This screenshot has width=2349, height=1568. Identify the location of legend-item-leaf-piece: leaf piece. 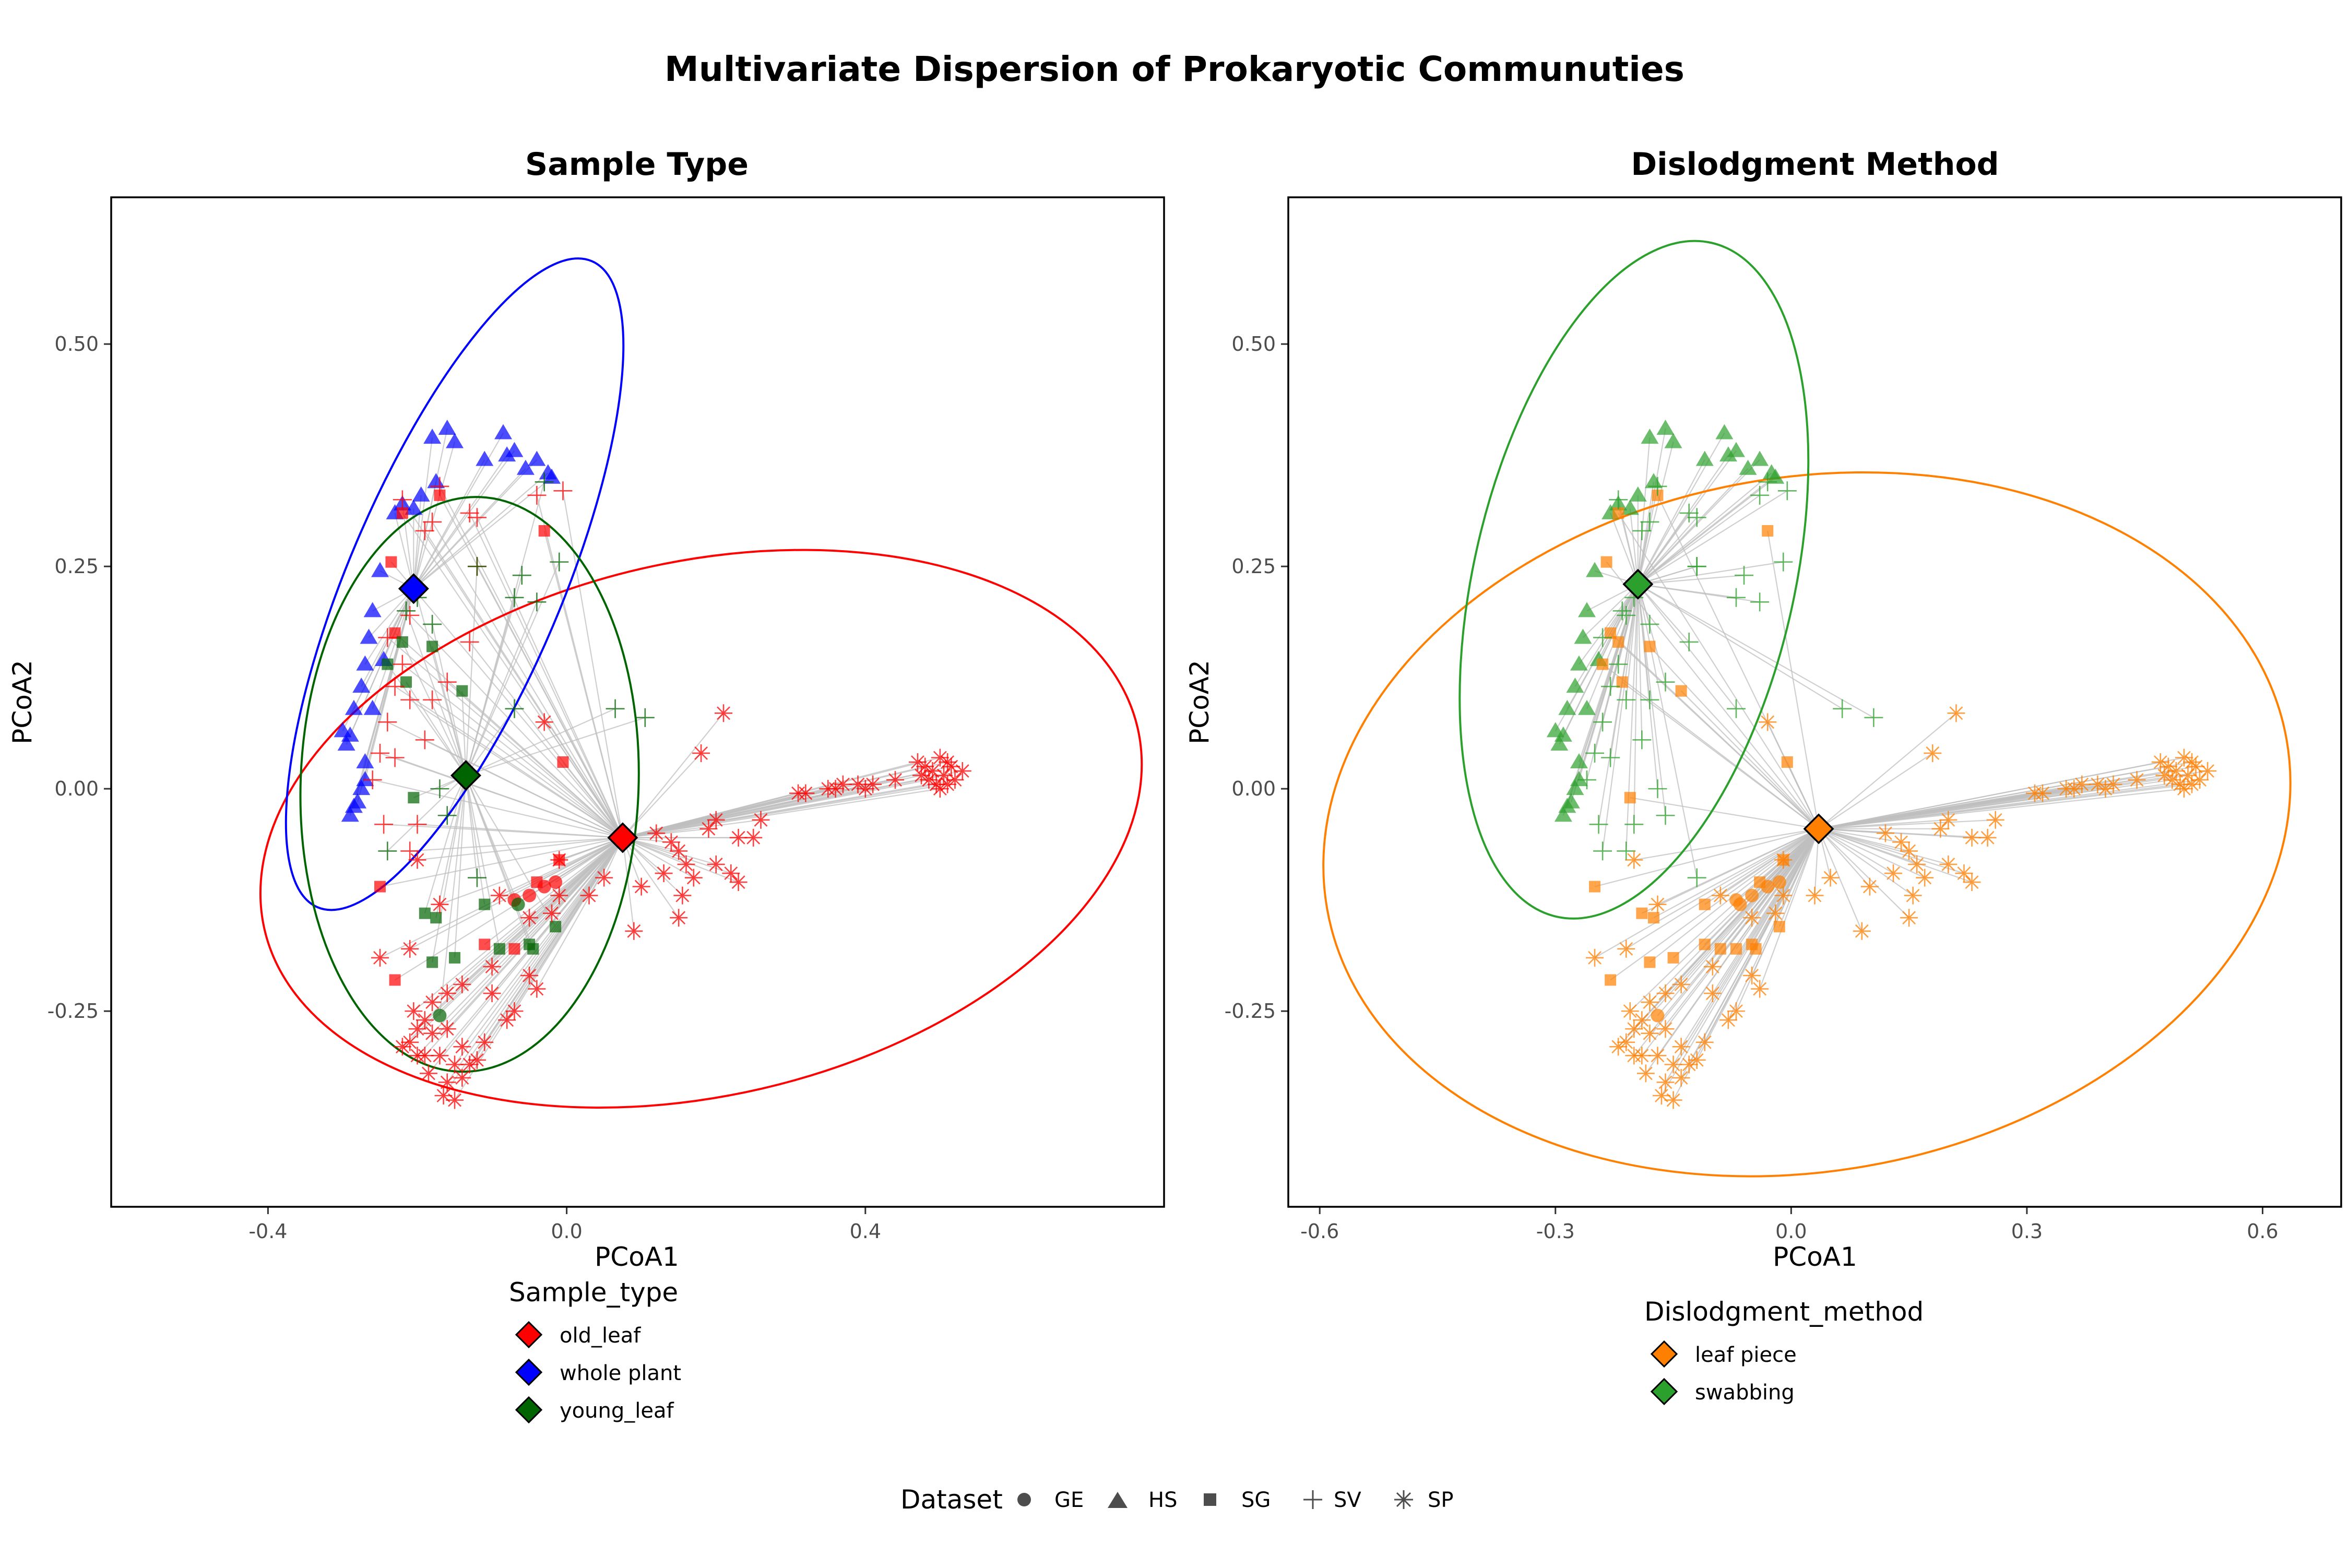
(1723, 1354).